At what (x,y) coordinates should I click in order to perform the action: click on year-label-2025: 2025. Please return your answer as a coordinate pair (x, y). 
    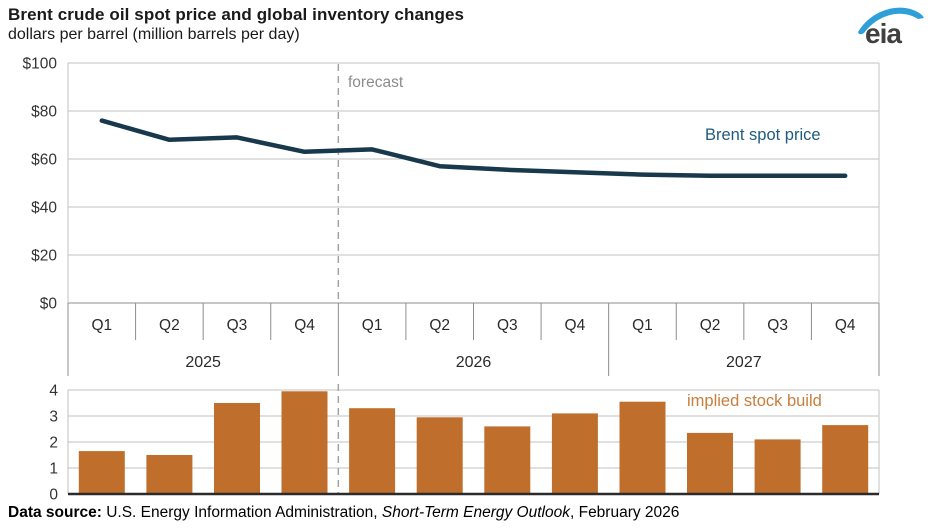
    Looking at the image, I should click on (203, 362).